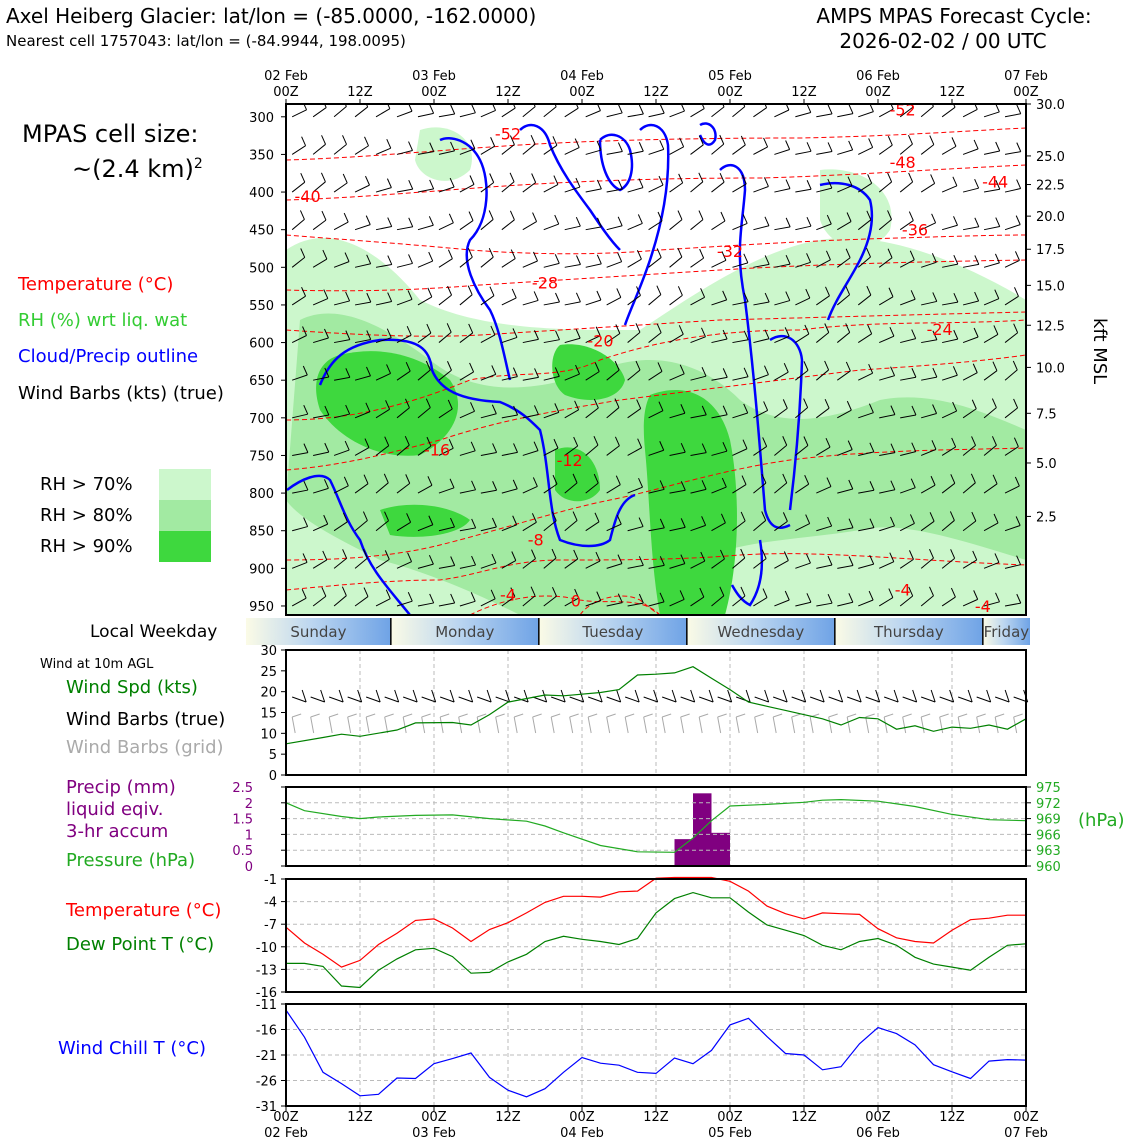 Image resolution: width=1140 pixels, height=1140 pixels. Describe the element at coordinates (1050, 217) in the screenshot. I see `height-tick-label-3: 20.0` at that location.